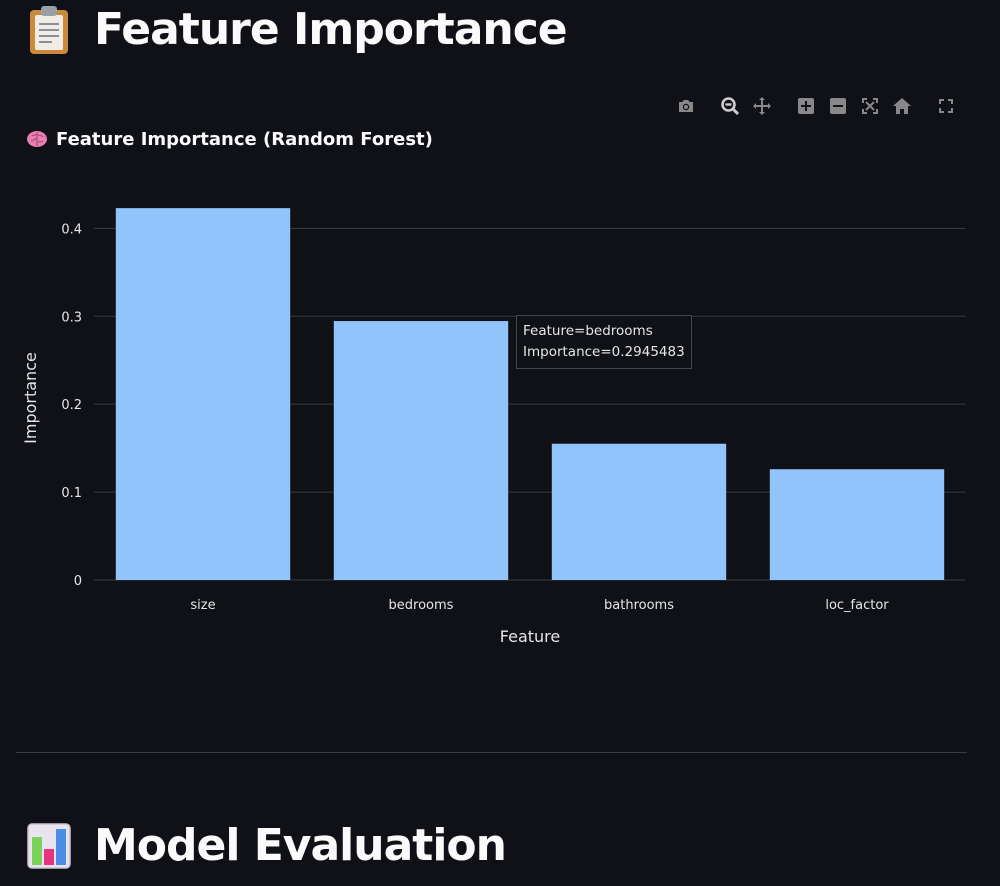  Describe the element at coordinates (857, 605) in the screenshot. I see `x-tick-label: loc_factor` at that location.